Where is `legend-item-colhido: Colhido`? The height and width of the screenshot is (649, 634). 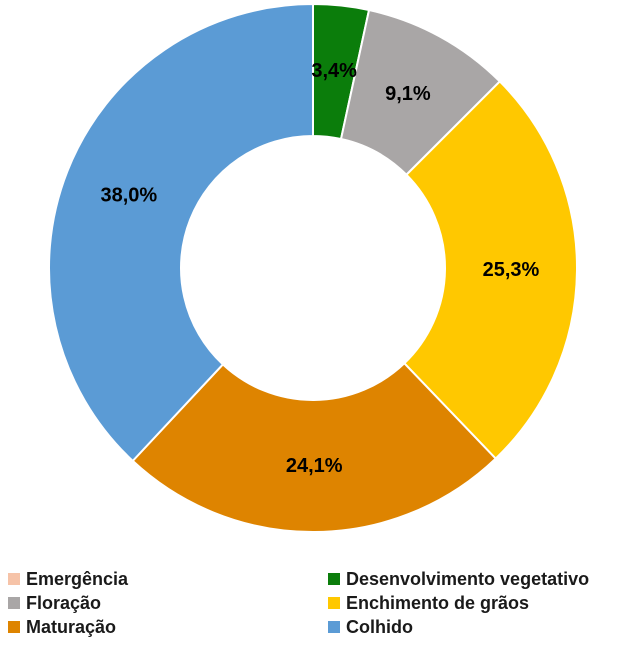 legend-item-colhido: Colhido is located at coordinates (481, 627).